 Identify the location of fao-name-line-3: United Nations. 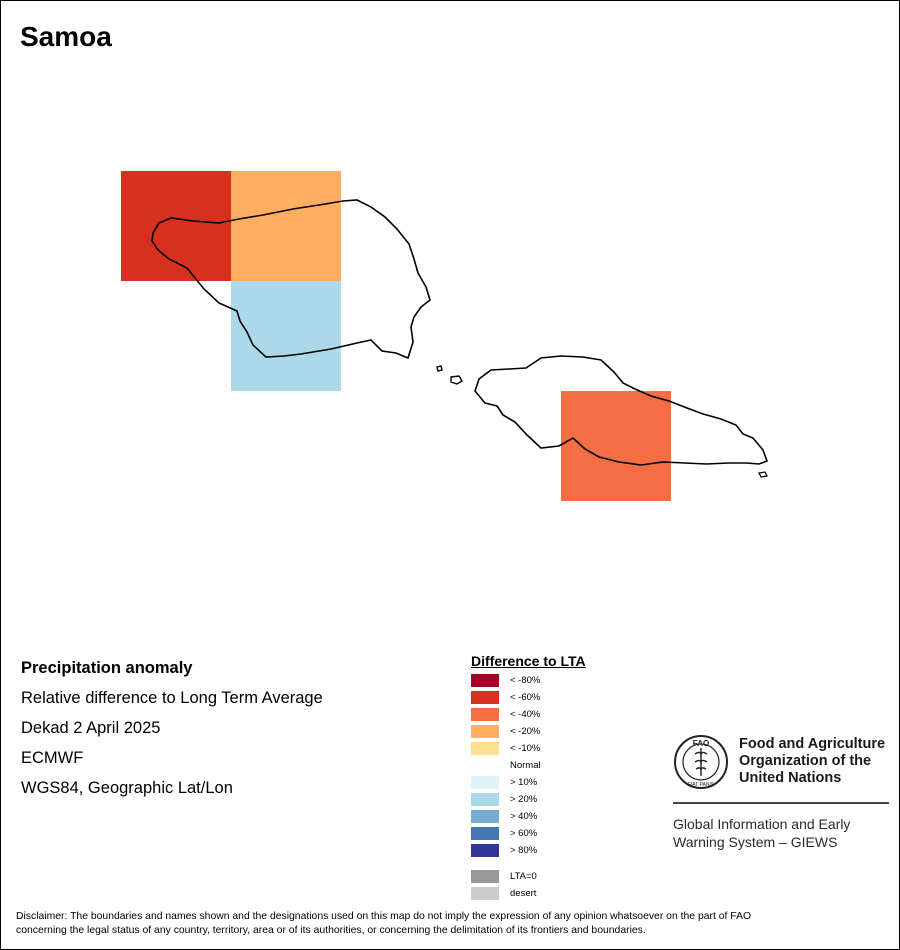
(790, 778).